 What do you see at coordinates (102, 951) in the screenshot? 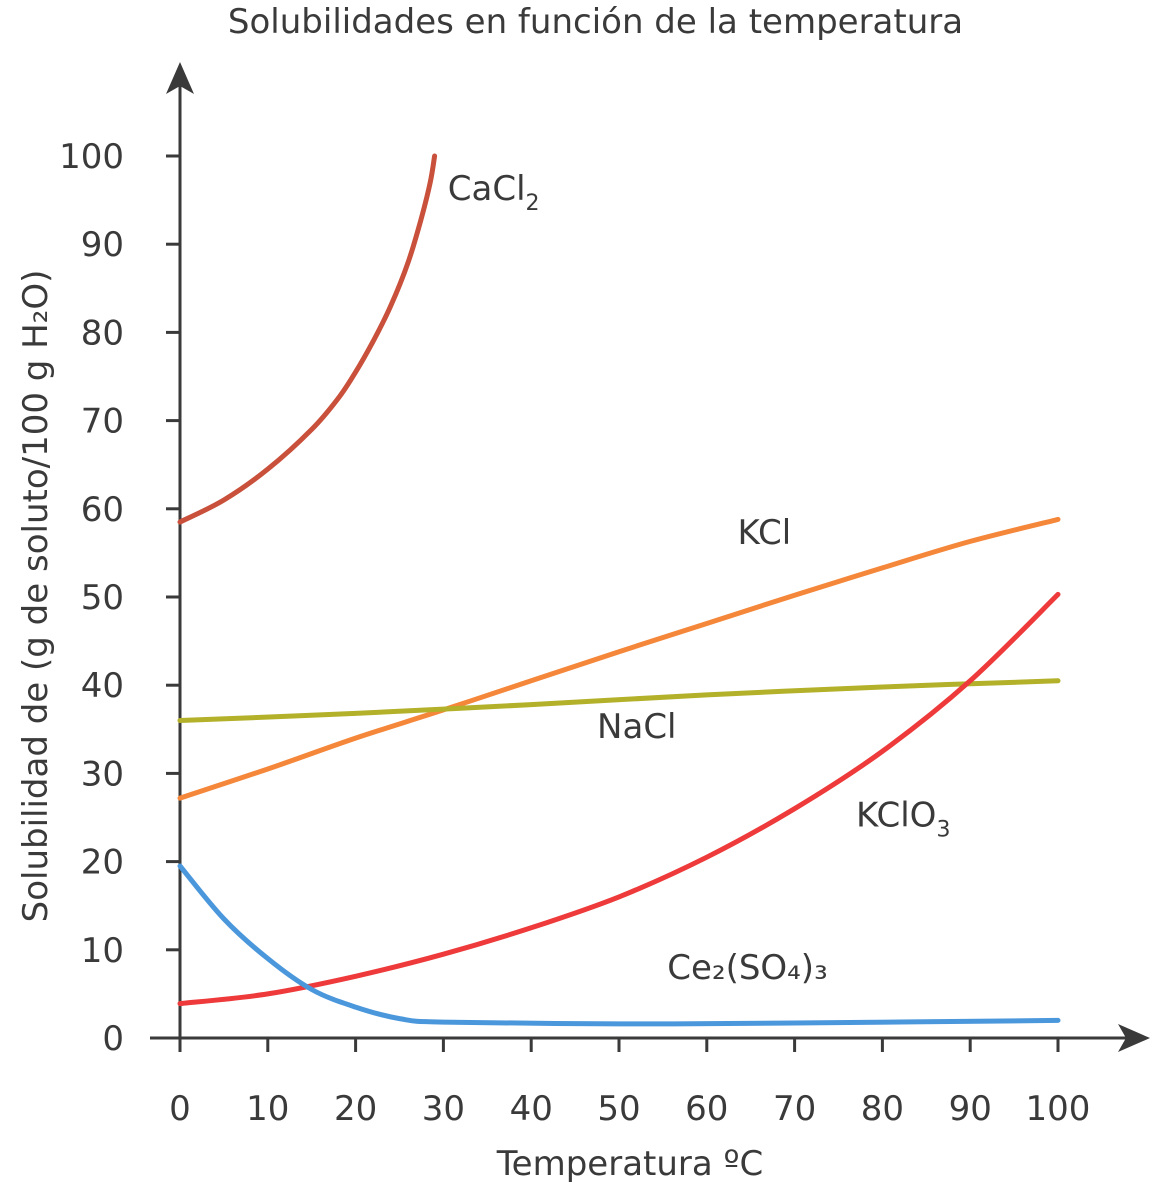
I see `y-tick-label: 10` at bounding box center [102, 951].